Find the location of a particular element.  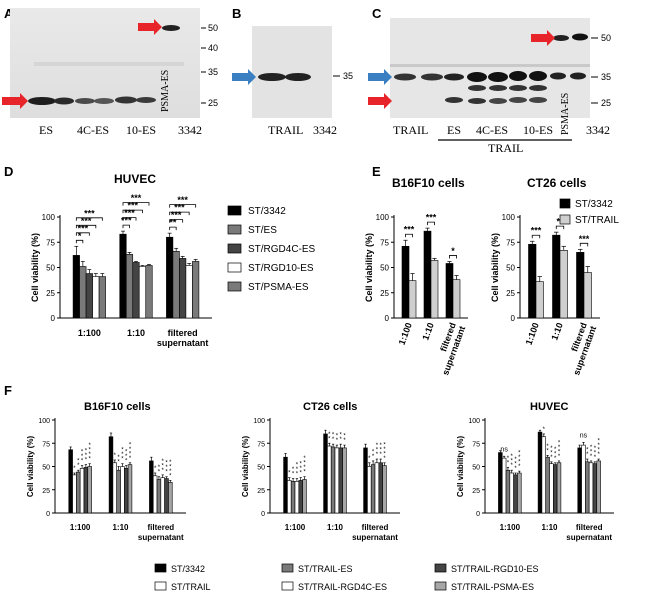

legend-label: ST/TRAIL-RGD4C-ES is located at coordinates (342, 587).